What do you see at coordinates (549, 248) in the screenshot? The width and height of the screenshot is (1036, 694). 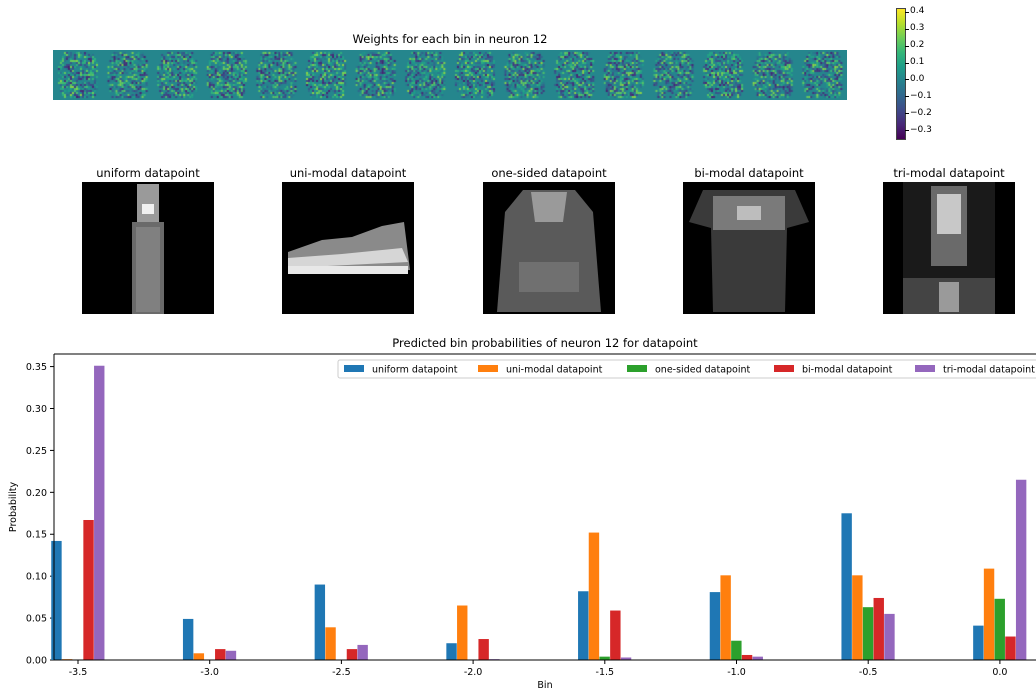 I see `one-sided-datapoint-image` at bounding box center [549, 248].